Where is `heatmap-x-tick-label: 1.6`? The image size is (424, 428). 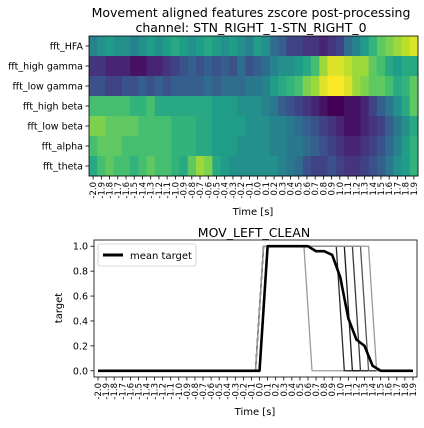 heatmap-x-tick-label: 1.6 is located at coordinates (390, 189).